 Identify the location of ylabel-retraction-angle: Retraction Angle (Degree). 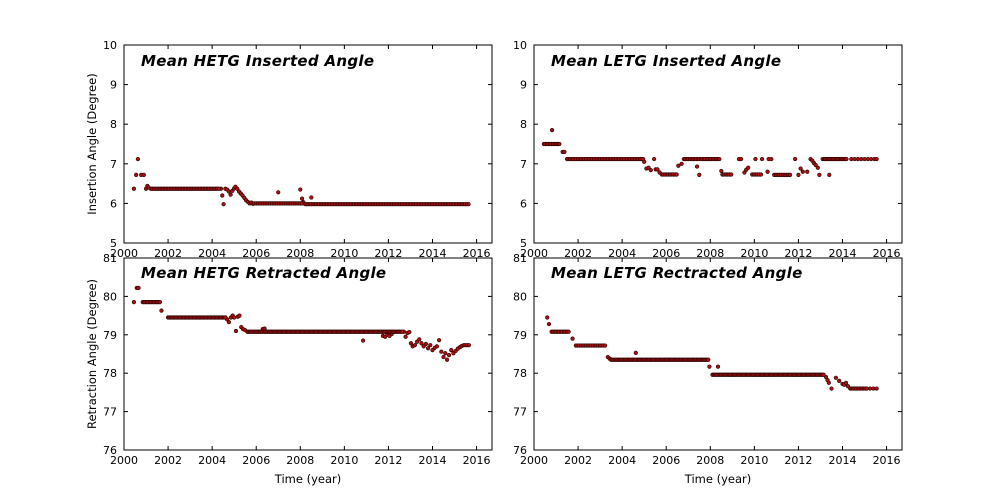
(92, 354).